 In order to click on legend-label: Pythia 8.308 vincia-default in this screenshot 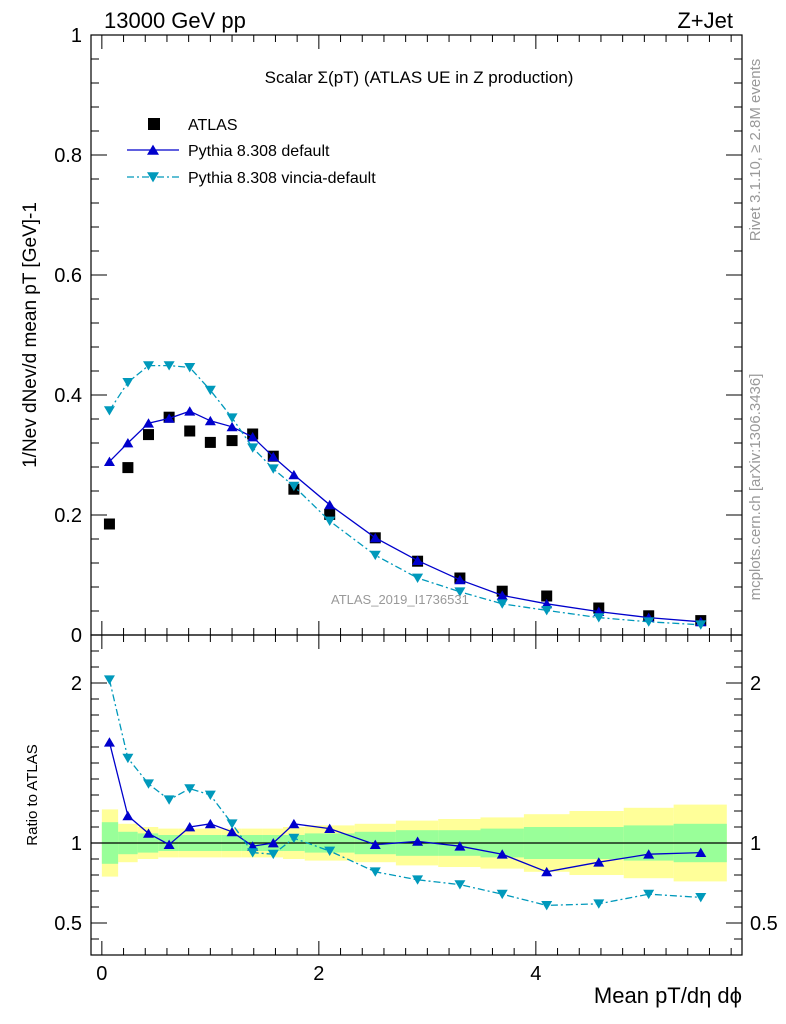, I will do `click(282, 178)`.